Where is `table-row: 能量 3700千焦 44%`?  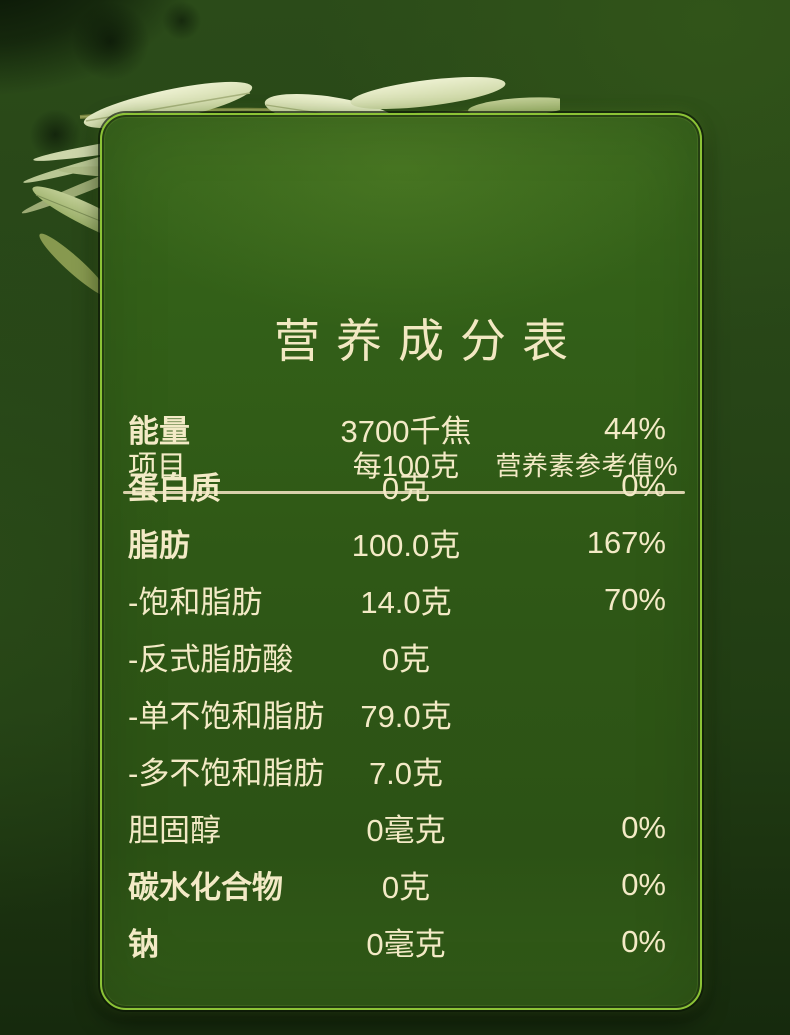
table-row: 能量 3700千焦 44% is located at coordinates (403, 428).